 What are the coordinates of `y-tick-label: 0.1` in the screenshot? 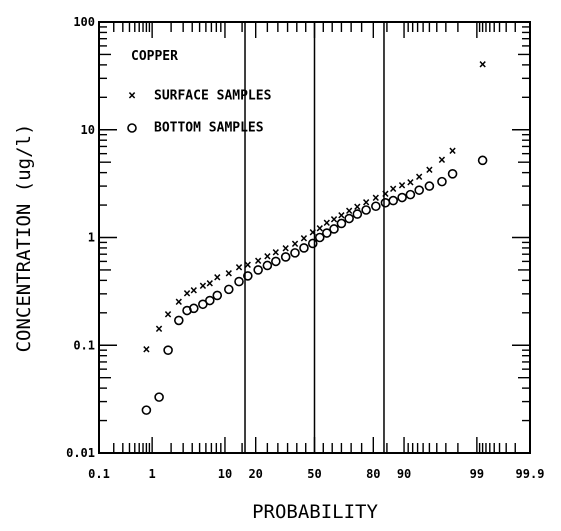 It's located at (84, 345).